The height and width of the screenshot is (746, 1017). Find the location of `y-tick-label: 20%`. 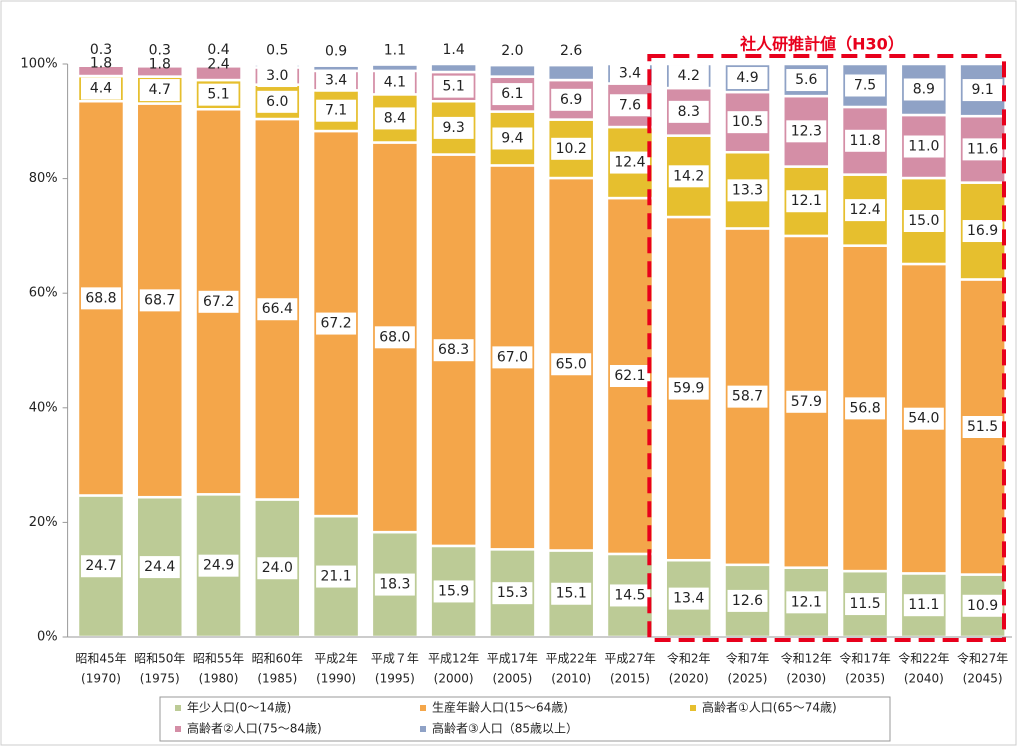

y-tick-label: 20% is located at coordinates (43, 522).